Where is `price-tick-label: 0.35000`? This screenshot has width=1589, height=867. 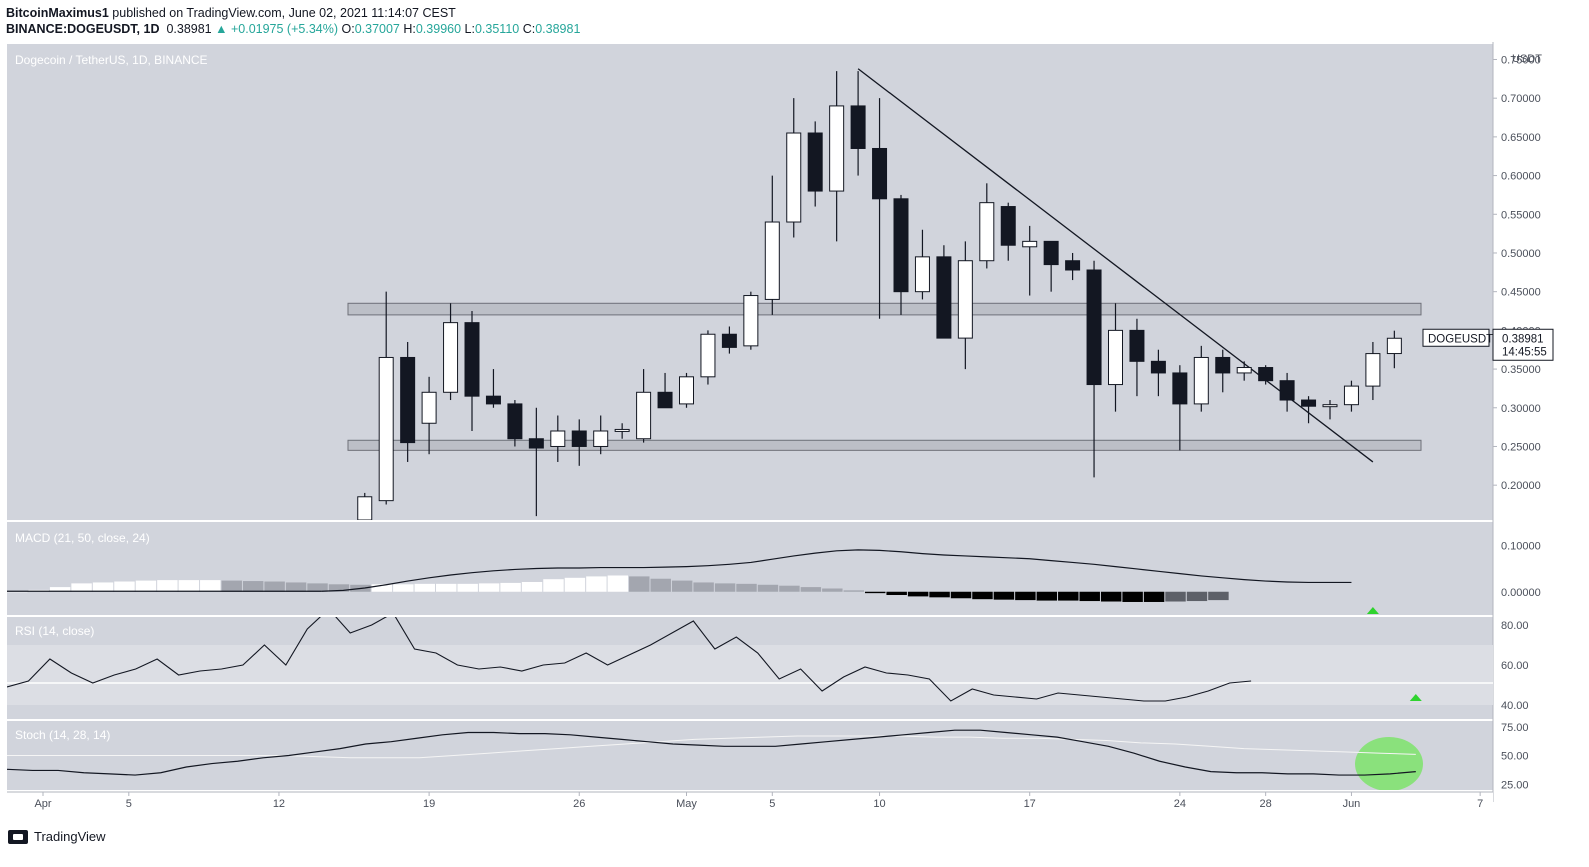
price-tick-label: 0.35000 is located at coordinates (1521, 370).